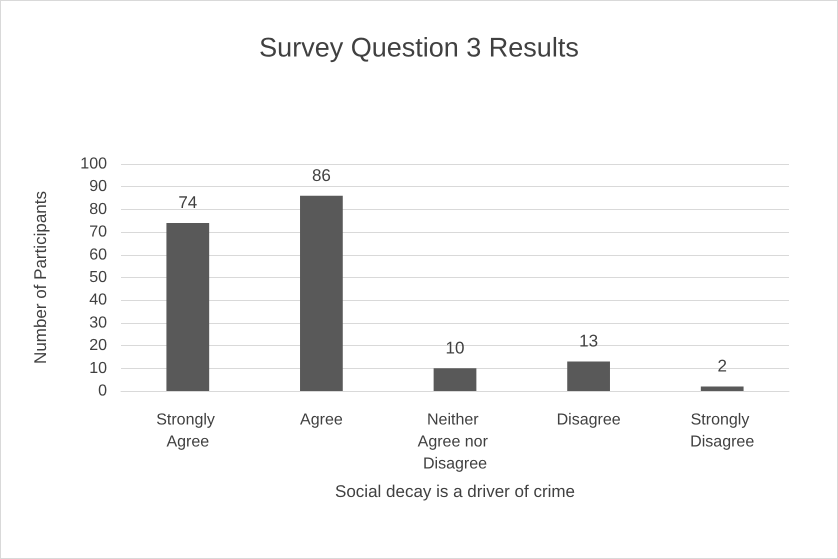 The width and height of the screenshot is (838, 559). Describe the element at coordinates (455, 491) in the screenshot. I see `x-axis-title: Social decay is a driver of crime` at that location.